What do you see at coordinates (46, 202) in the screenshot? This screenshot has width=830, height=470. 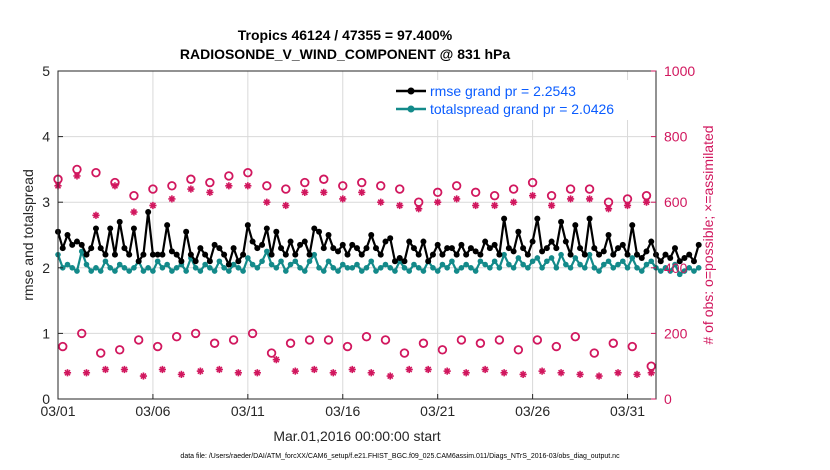 I see `y-tick-label: 3` at bounding box center [46, 202].